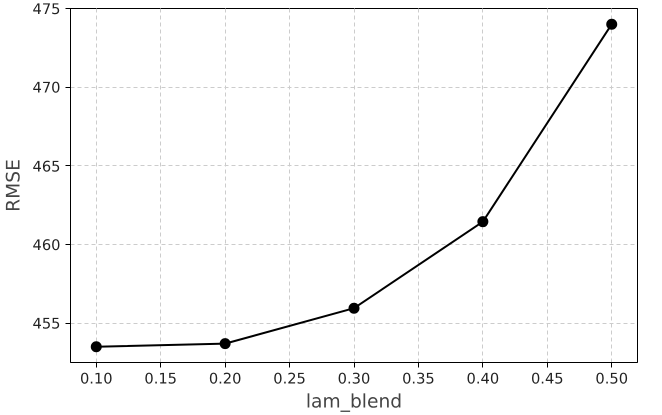 Image resolution: width=662 pixels, height=415 pixels. What do you see at coordinates (483, 379) in the screenshot?
I see `x-tick-label: 0.40` at bounding box center [483, 379].